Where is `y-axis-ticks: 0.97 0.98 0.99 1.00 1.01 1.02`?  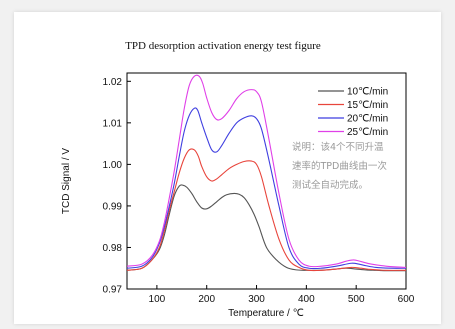 y-axis-ticks: 0.97 0.98 0.99 1.00 1.01 1.02 is located at coordinates (117, 186).